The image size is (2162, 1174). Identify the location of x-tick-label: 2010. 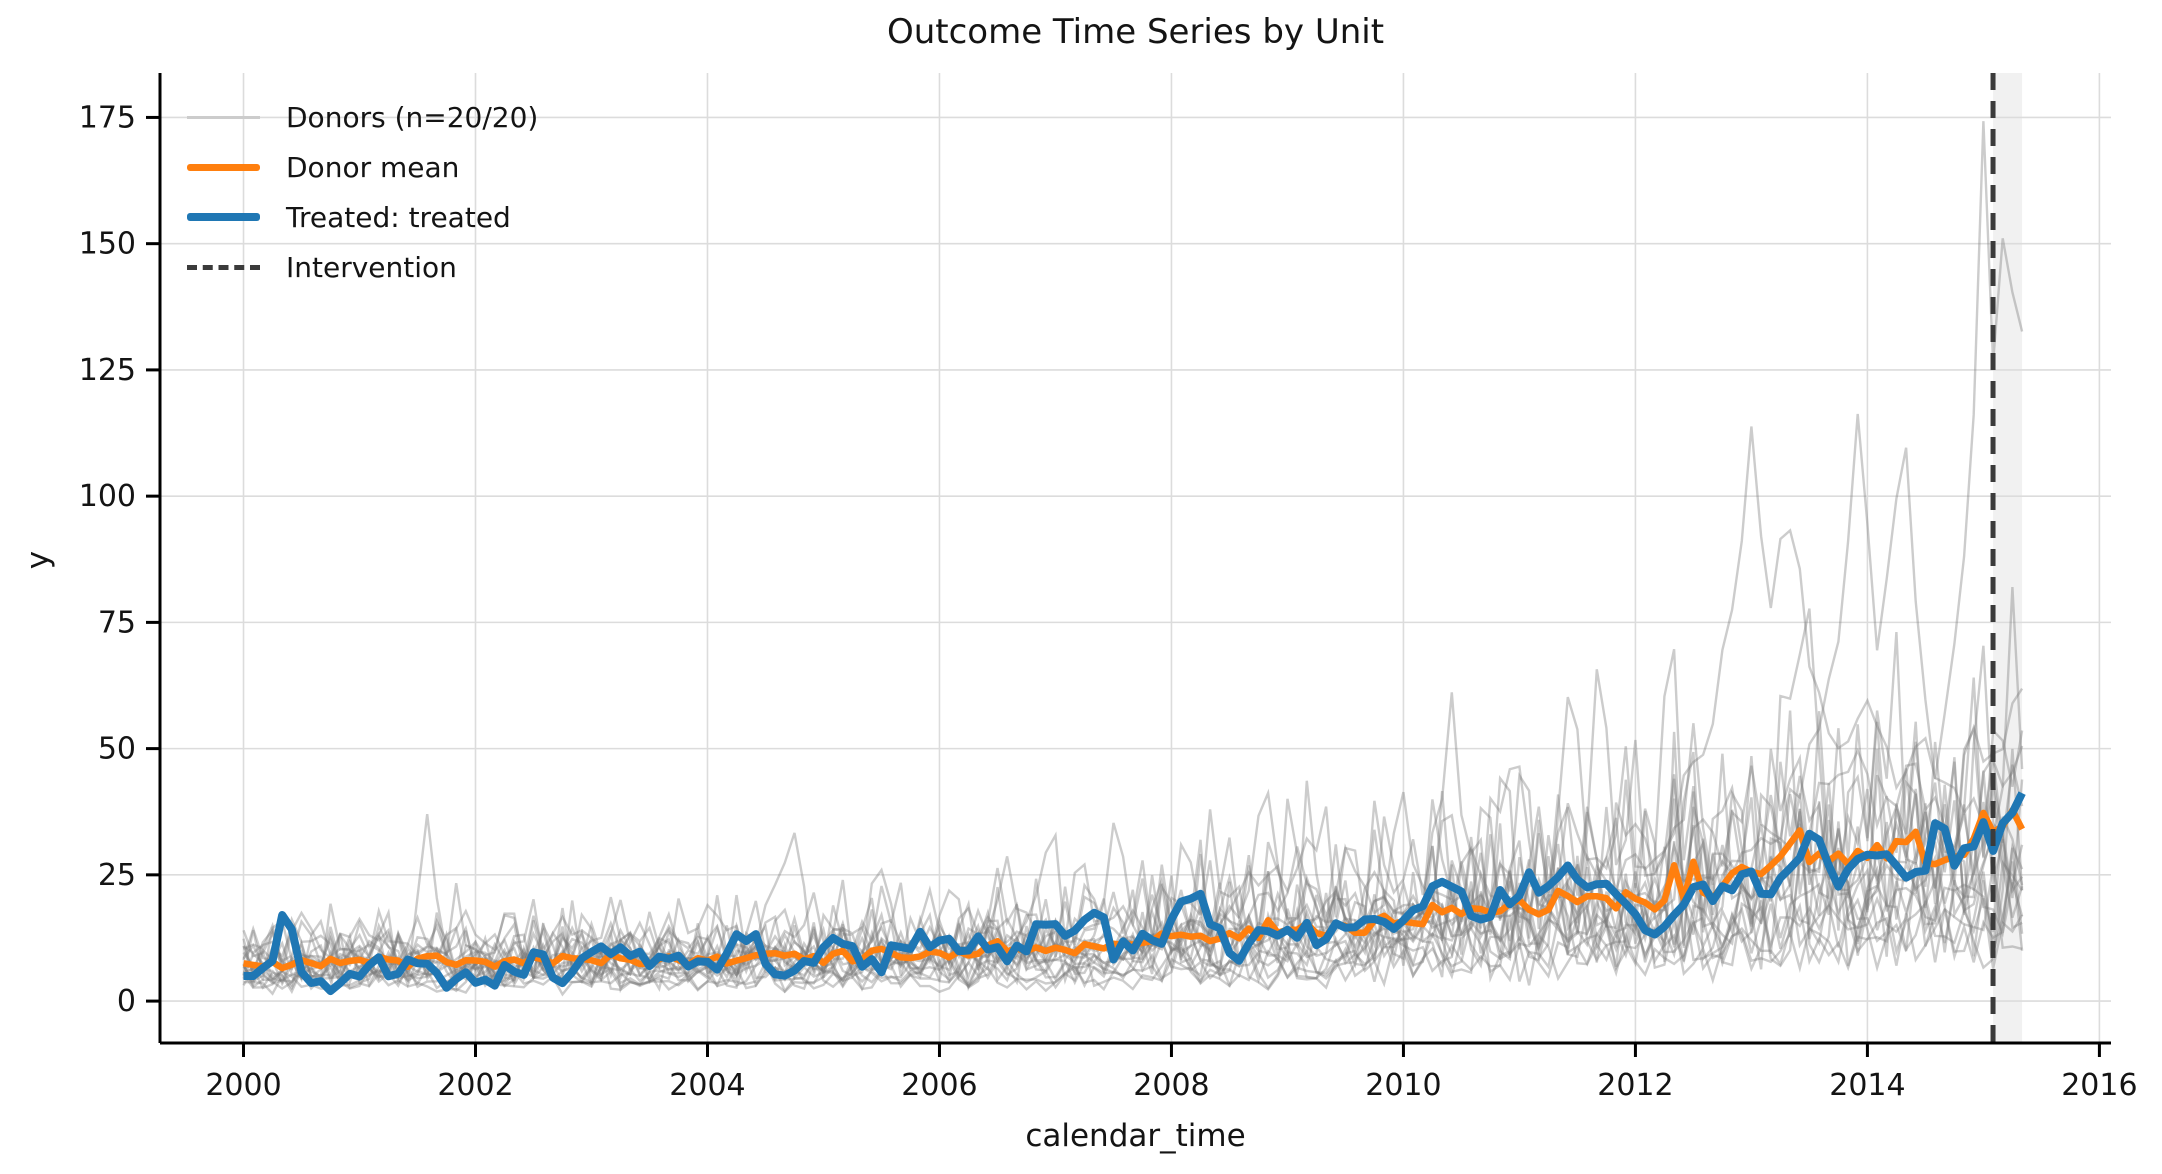
(1403, 1085).